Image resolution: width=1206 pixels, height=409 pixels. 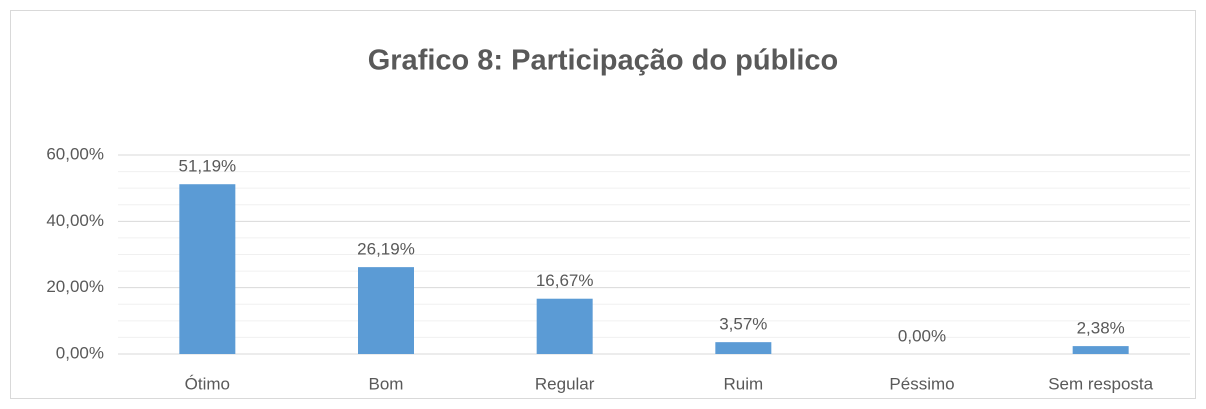 I want to click on data-label: 51,19%, so click(x=207, y=166).